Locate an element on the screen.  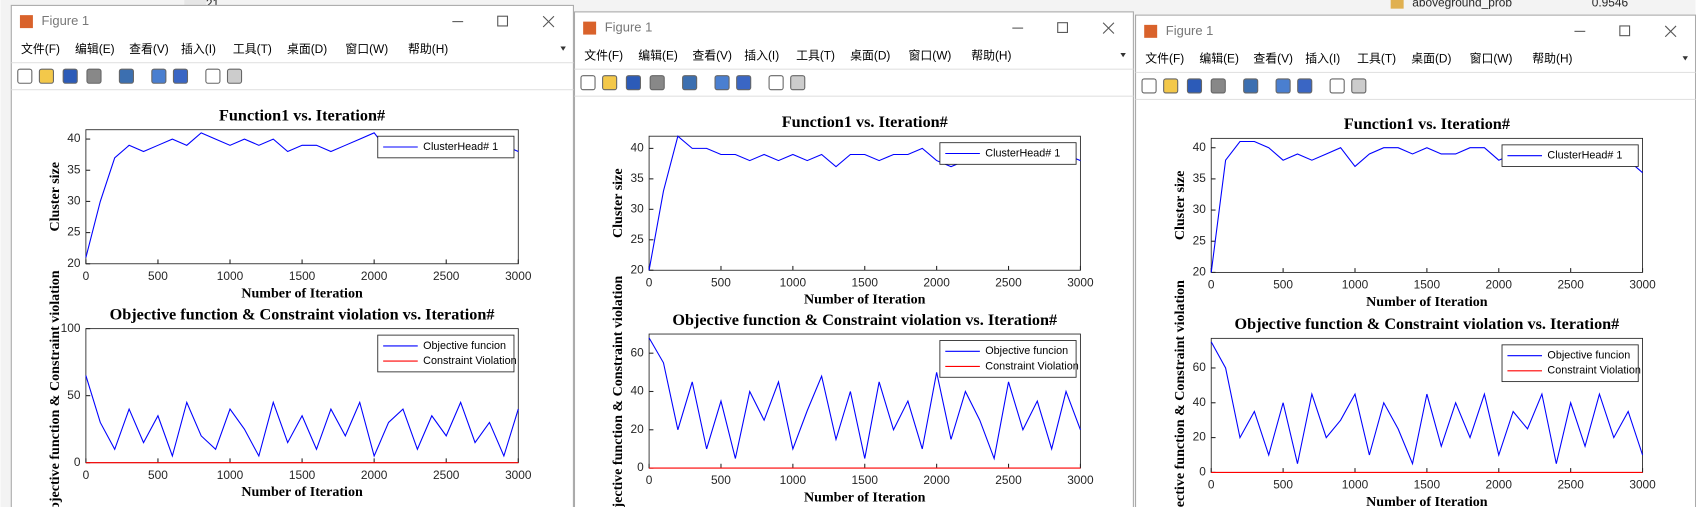
y-axis-label: Cluster size is located at coordinates (55, 197).